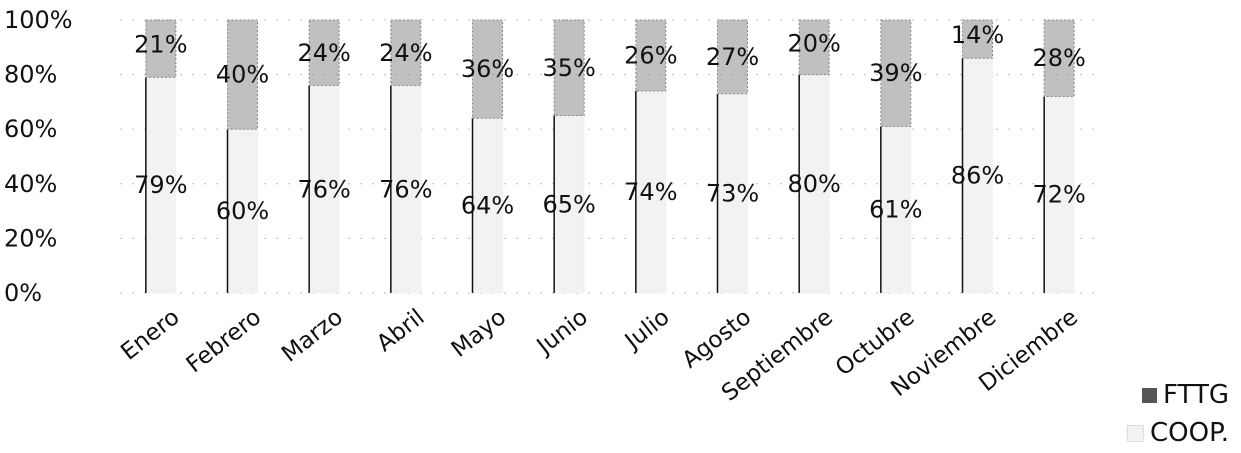 The image size is (1241, 453). What do you see at coordinates (1196, 395) in the screenshot?
I see `legend-label-fttg: FTTG` at bounding box center [1196, 395].